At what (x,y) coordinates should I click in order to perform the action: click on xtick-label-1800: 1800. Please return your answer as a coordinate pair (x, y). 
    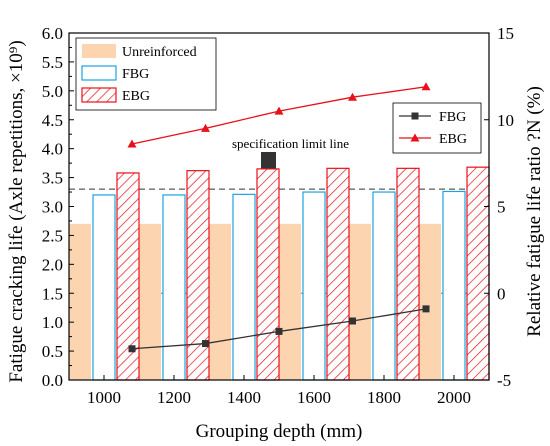
    Looking at the image, I should click on (384, 397).